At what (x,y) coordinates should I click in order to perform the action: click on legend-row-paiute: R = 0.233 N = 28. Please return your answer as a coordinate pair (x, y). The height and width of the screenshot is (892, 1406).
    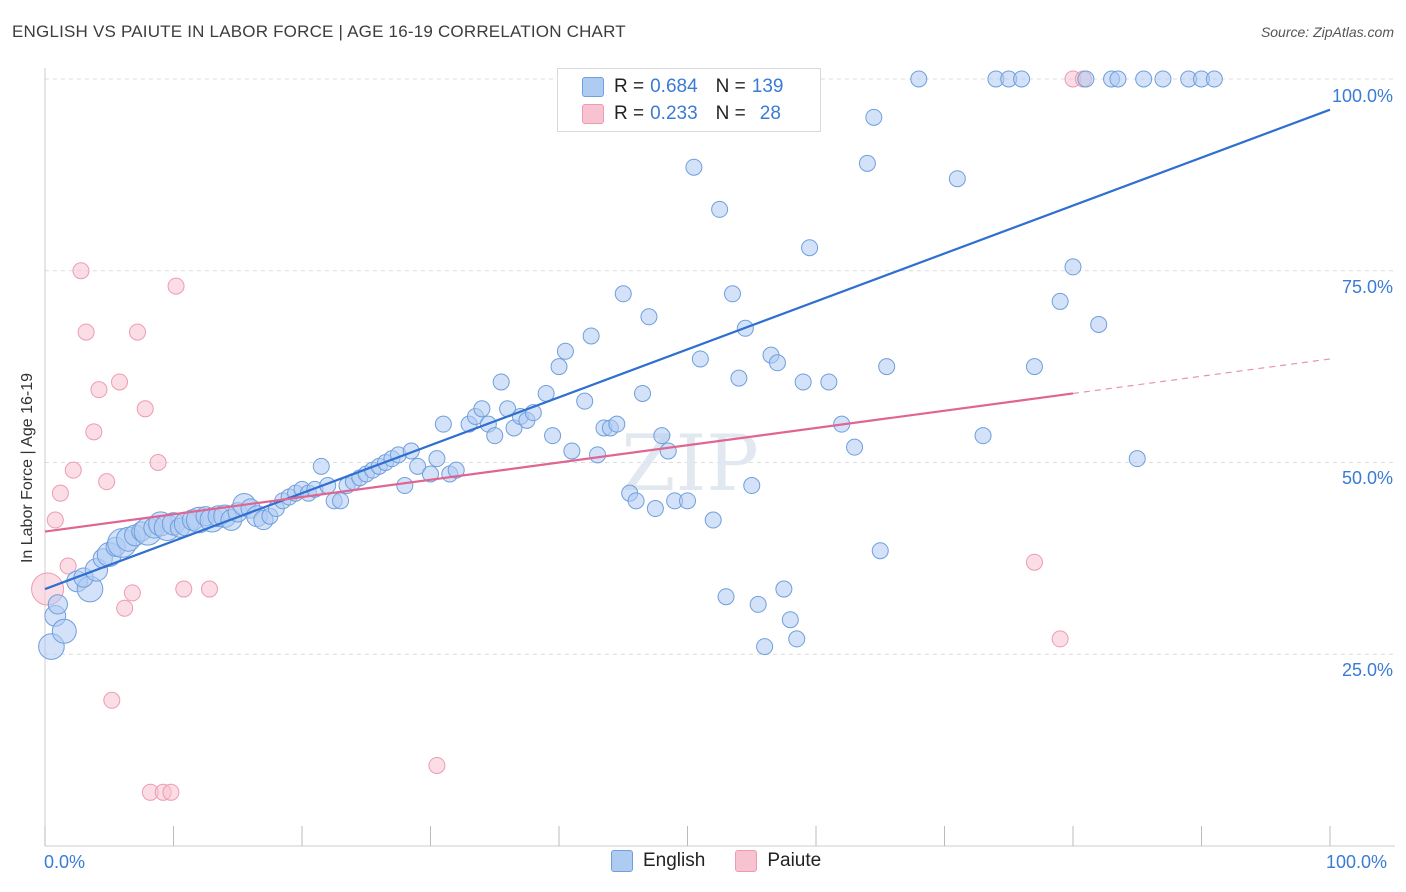
    Looking at the image, I should click on (690, 114).